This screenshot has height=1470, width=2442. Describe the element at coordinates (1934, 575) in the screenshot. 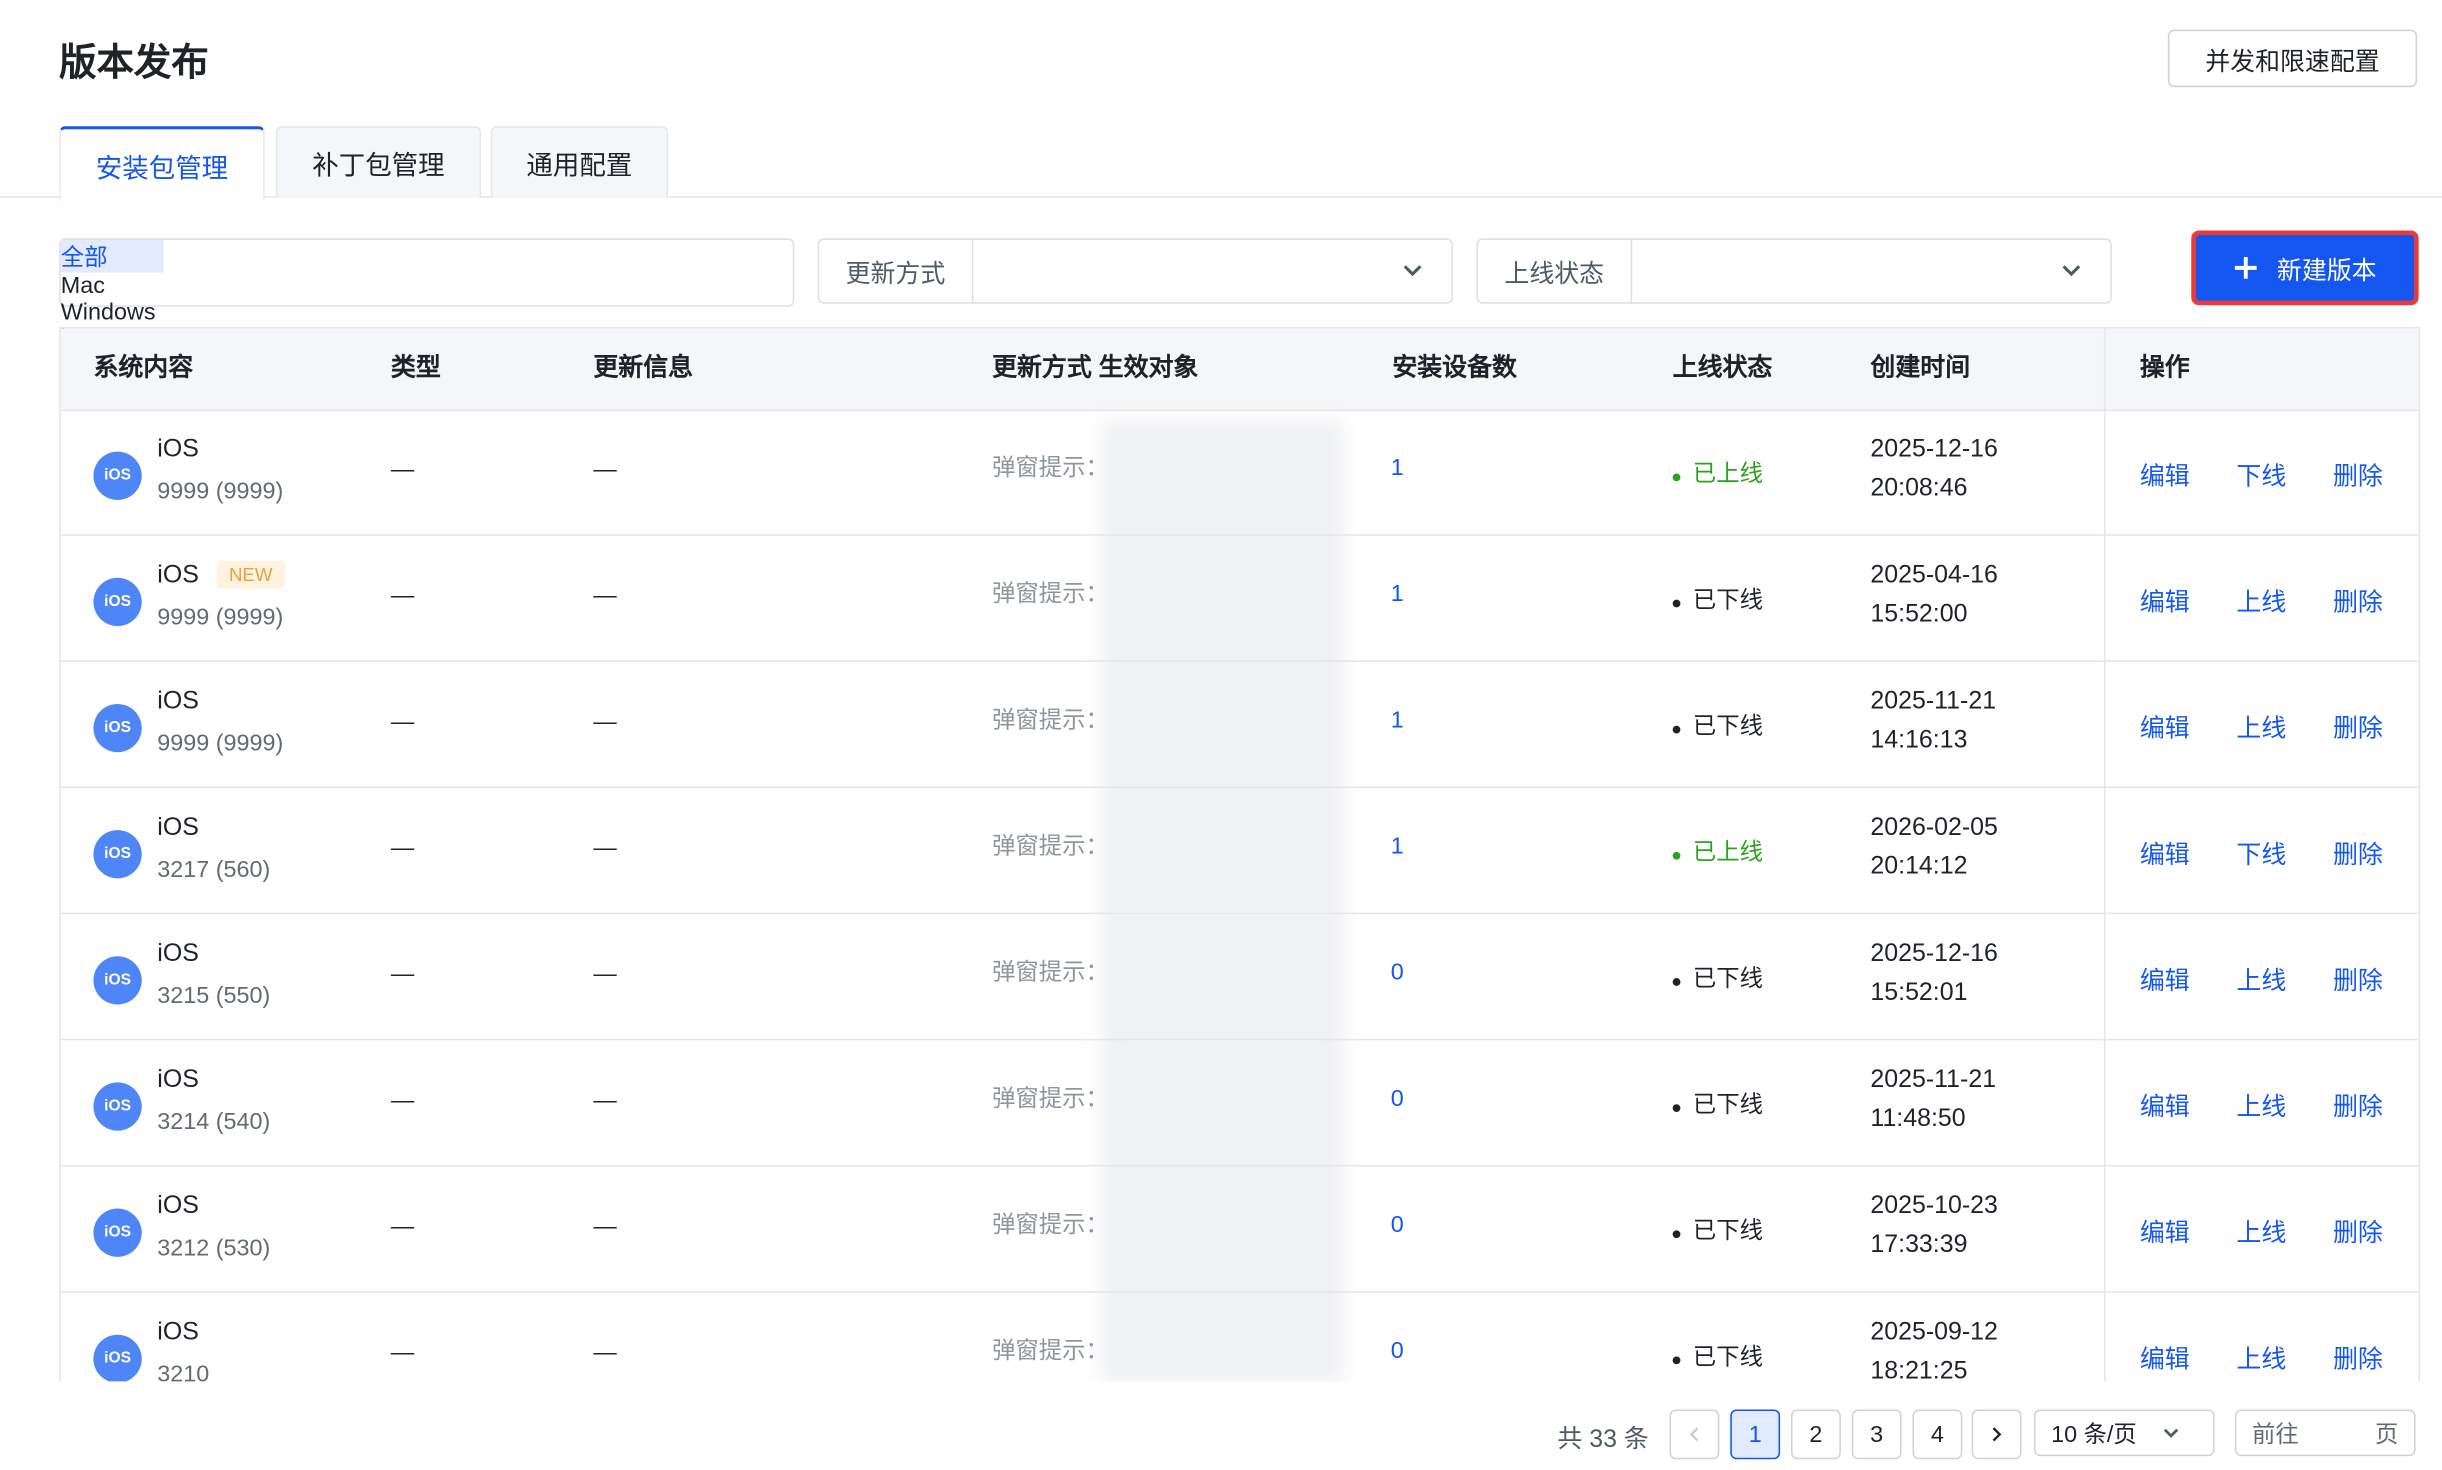

I see `created-date: 2025-04-16` at that location.